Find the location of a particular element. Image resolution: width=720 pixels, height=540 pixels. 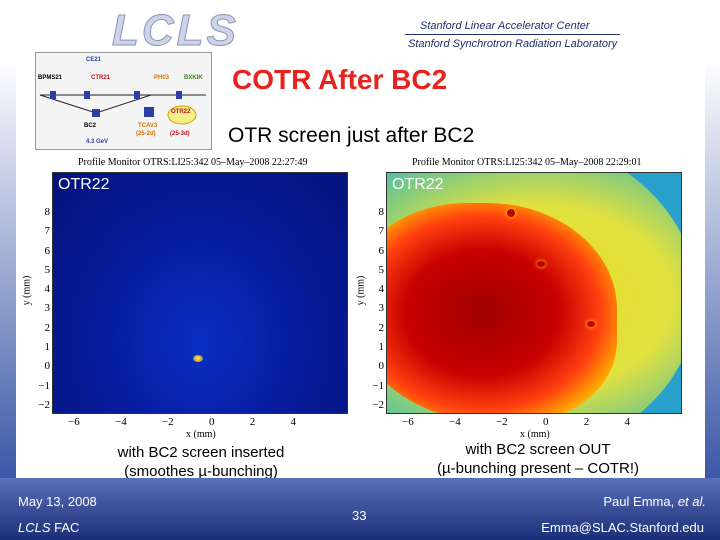

schem-label-otr22: OTR22 is located at coordinates (181, 112).